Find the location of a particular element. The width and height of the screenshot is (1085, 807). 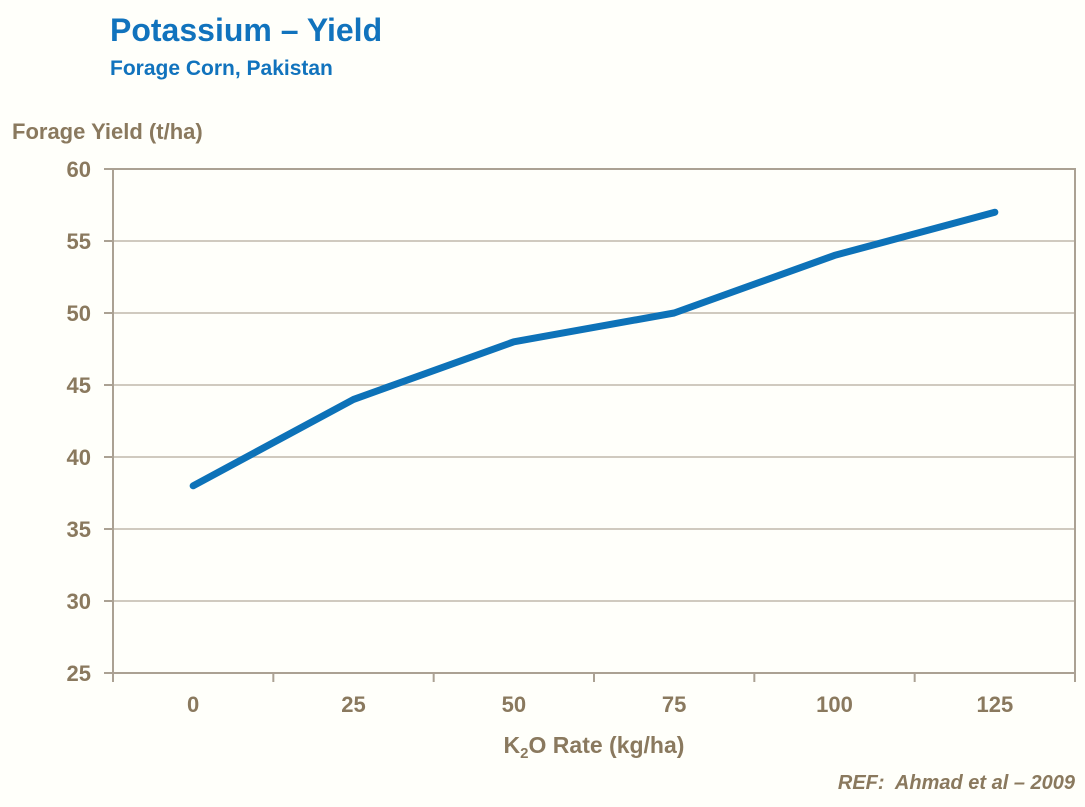

y-tick-label: 50 is located at coordinates (79, 313).